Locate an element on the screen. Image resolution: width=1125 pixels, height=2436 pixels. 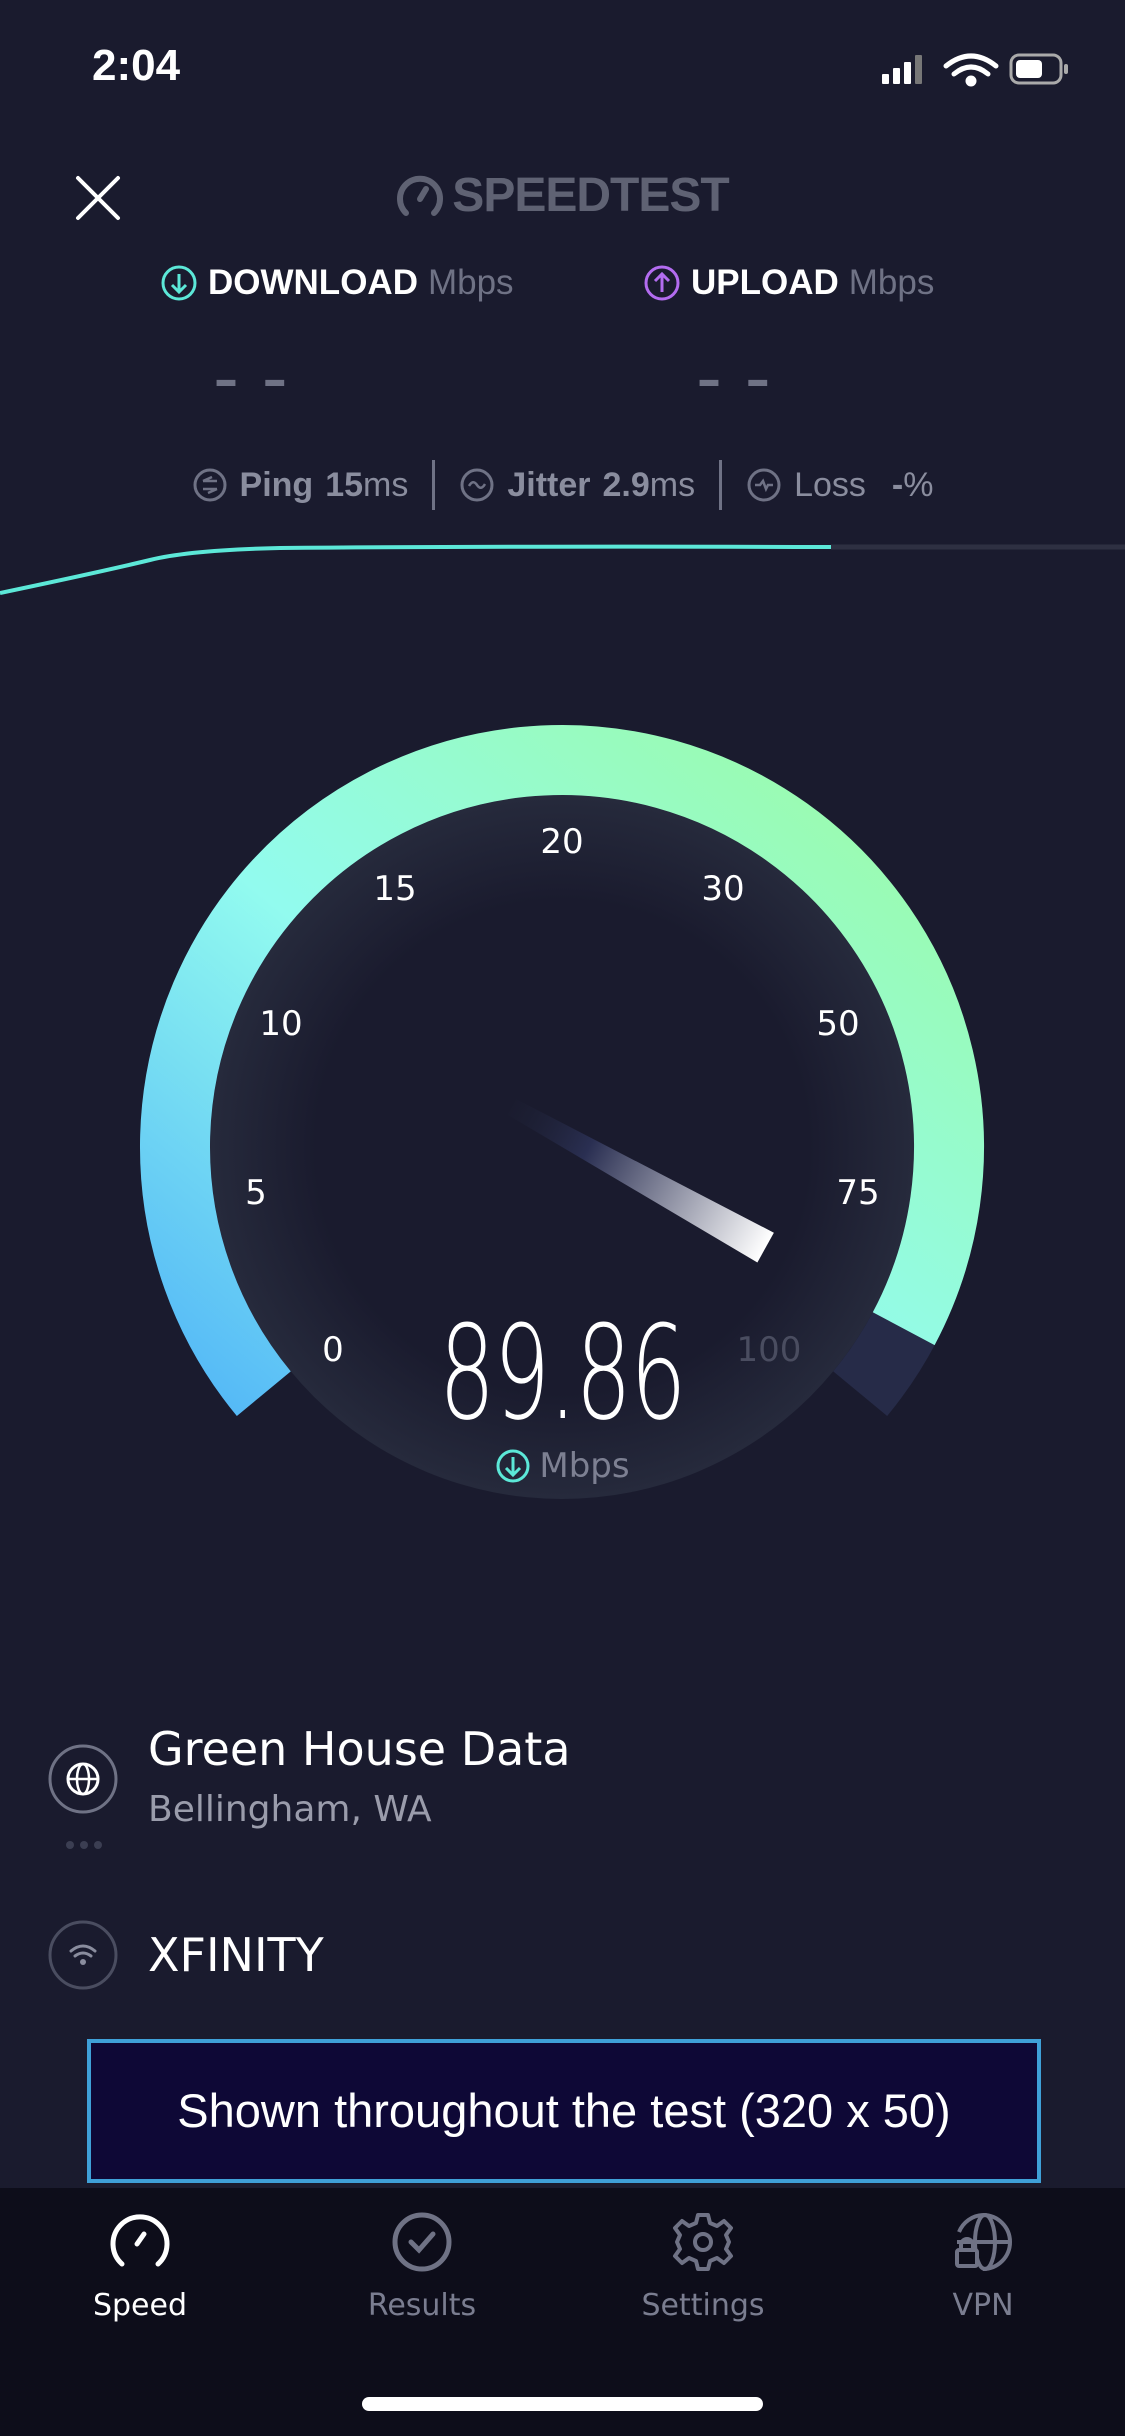
tab-results: Results is located at coordinates (422, 2267).